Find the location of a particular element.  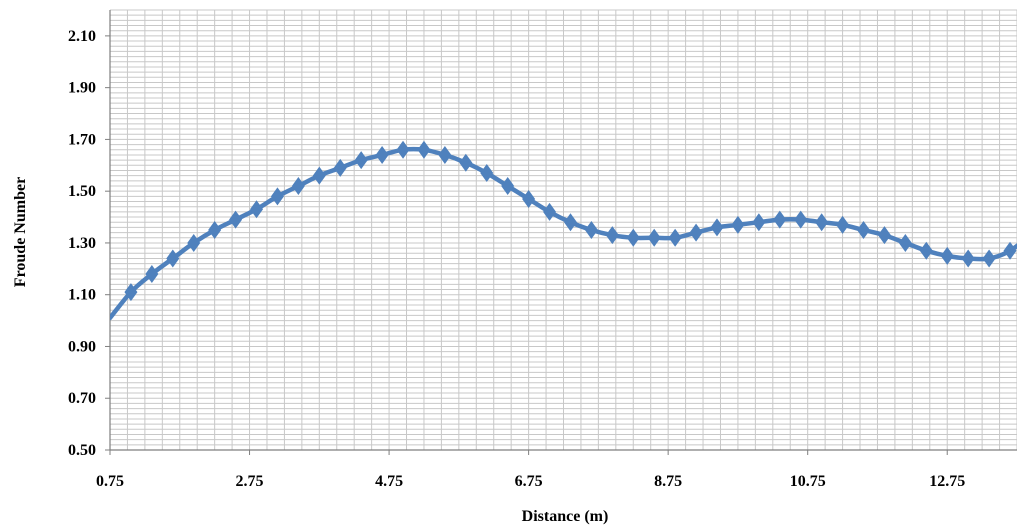

y-tick-label: 0.70 is located at coordinates (82, 398).